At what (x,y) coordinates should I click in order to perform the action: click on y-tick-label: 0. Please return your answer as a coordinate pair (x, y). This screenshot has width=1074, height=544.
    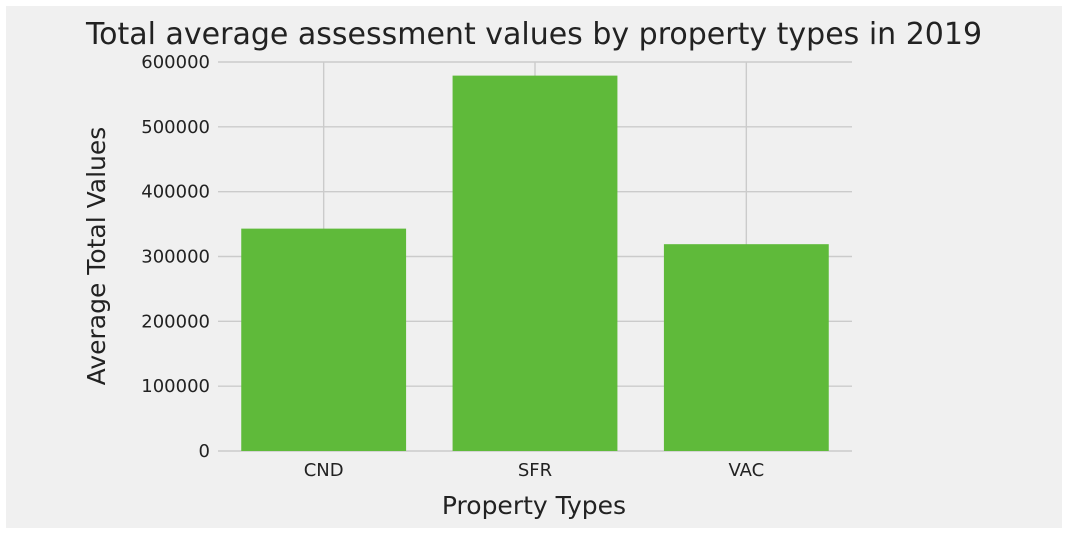
    Looking at the image, I should click on (204, 451).